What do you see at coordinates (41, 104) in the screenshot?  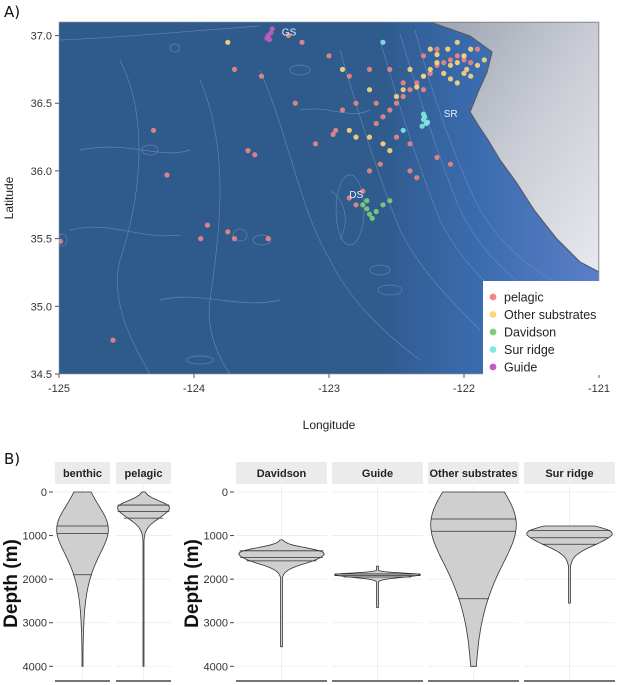 I see `map-y-tick-label: 36.5` at bounding box center [41, 104].